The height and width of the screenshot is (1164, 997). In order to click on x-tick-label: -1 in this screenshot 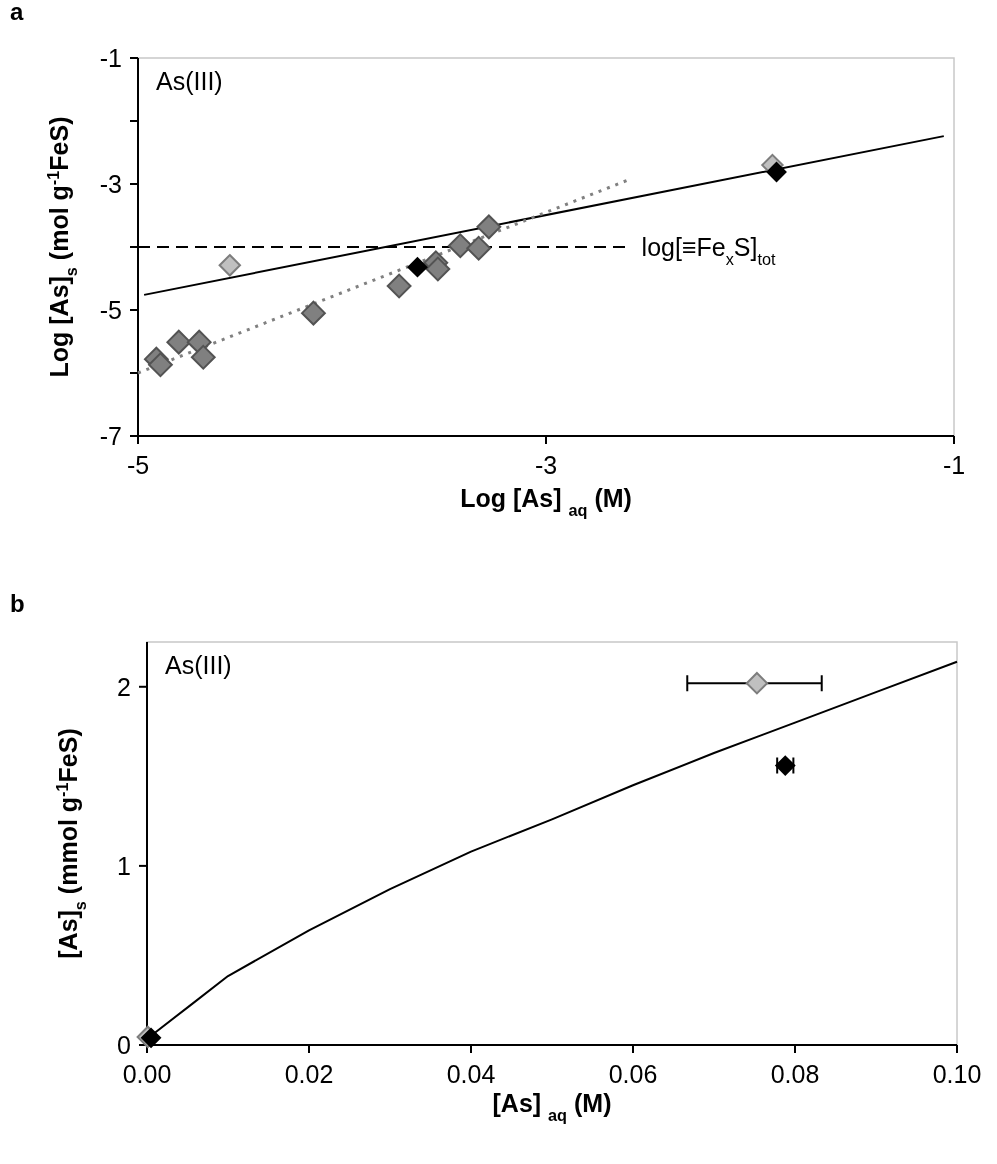, I will do `click(954, 465)`.